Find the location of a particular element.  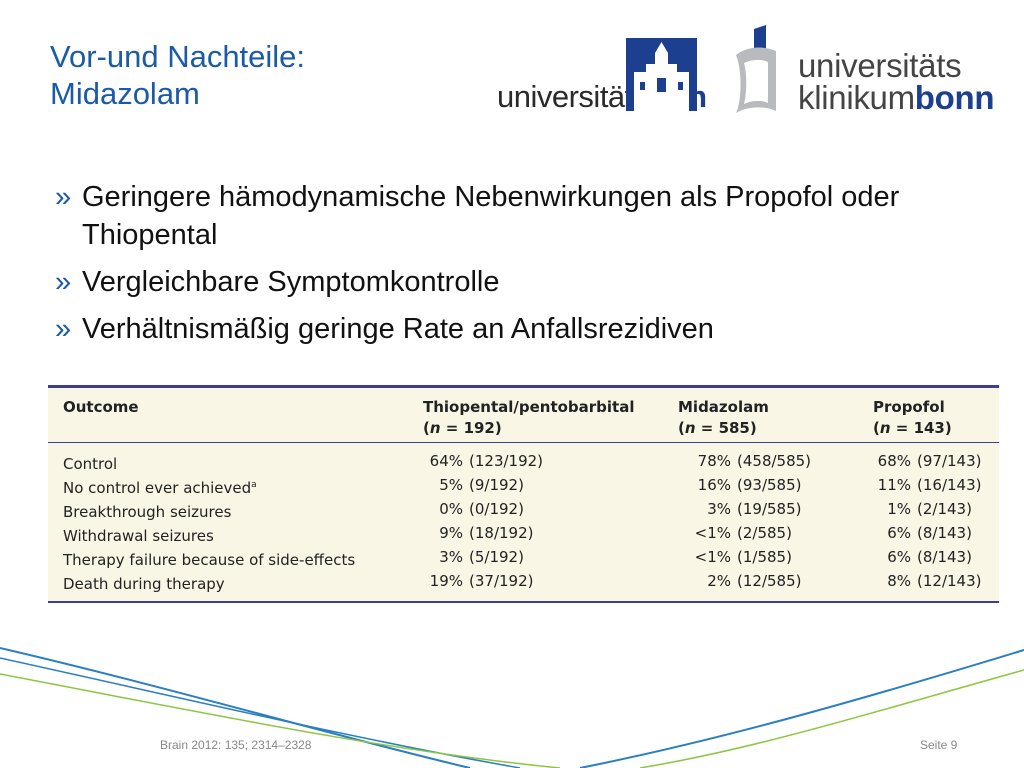

ukb-wordmark-line-1: universitäts is located at coordinates (880, 65).